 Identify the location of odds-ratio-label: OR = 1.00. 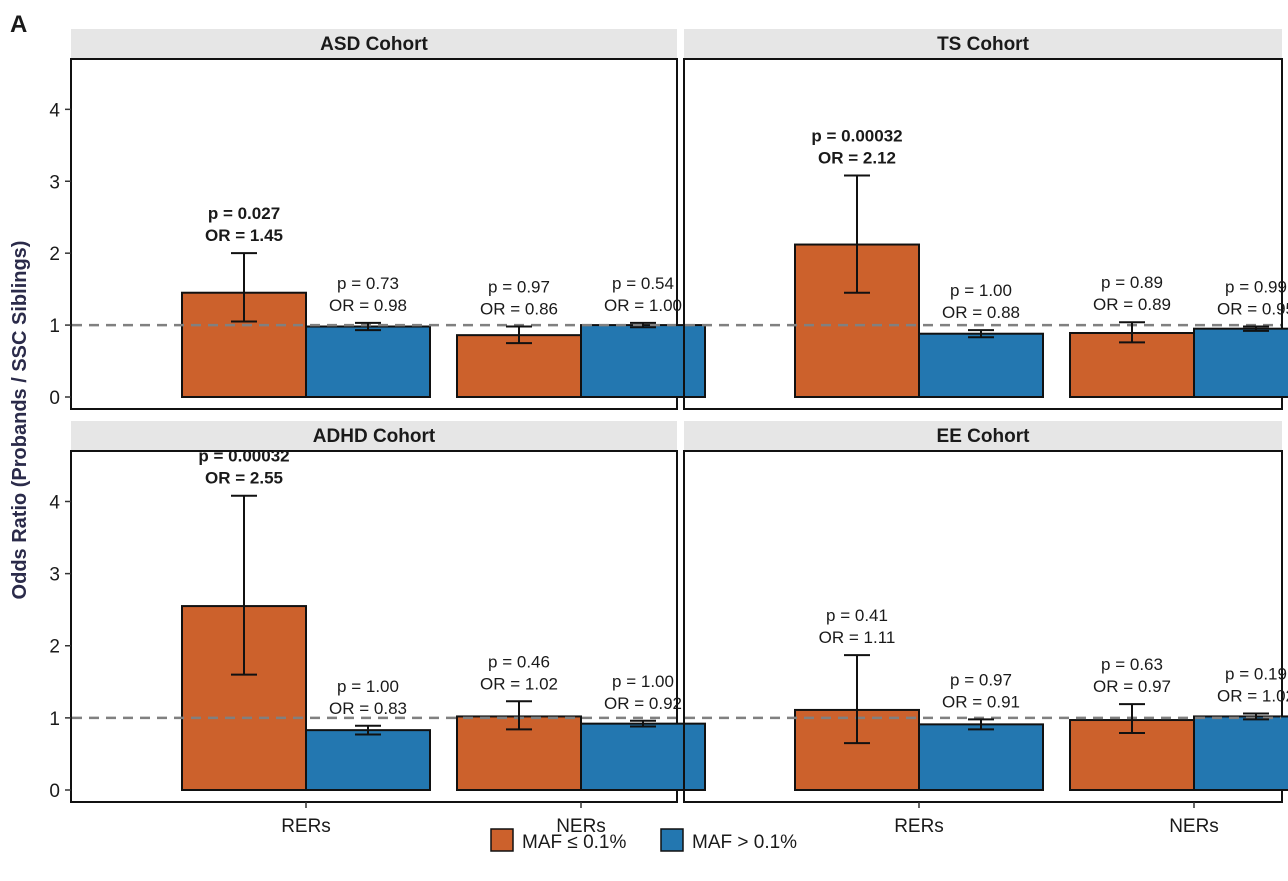
(643, 305).